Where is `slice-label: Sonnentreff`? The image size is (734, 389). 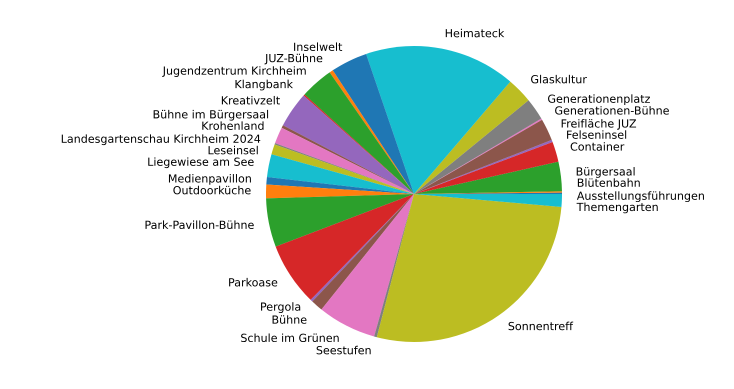
slice-label: Sonnentreff is located at coordinates (541, 326).